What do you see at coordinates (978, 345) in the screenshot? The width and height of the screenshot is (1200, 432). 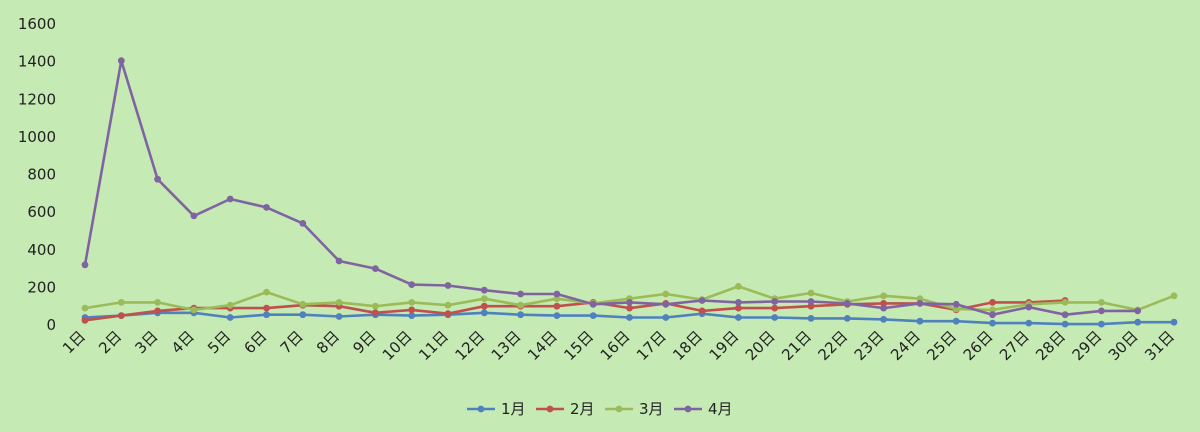 I see `x-tick-label: 26日` at bounding box center [978, 345].